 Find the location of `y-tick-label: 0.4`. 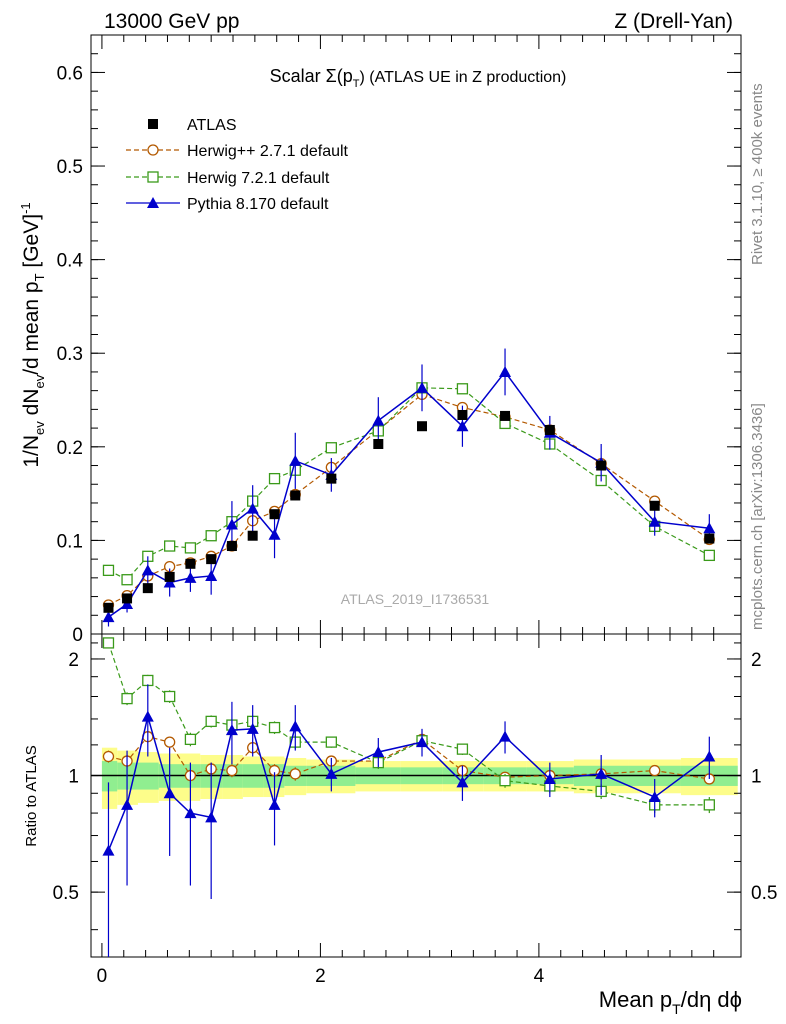

y-tick-label: 0.4 is located at coordinates (70, 261).